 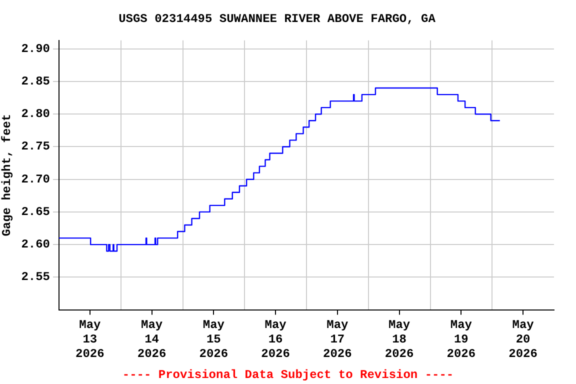 I want to click on y-axis-title: Gage height, feet, so click(x=7, y=175).